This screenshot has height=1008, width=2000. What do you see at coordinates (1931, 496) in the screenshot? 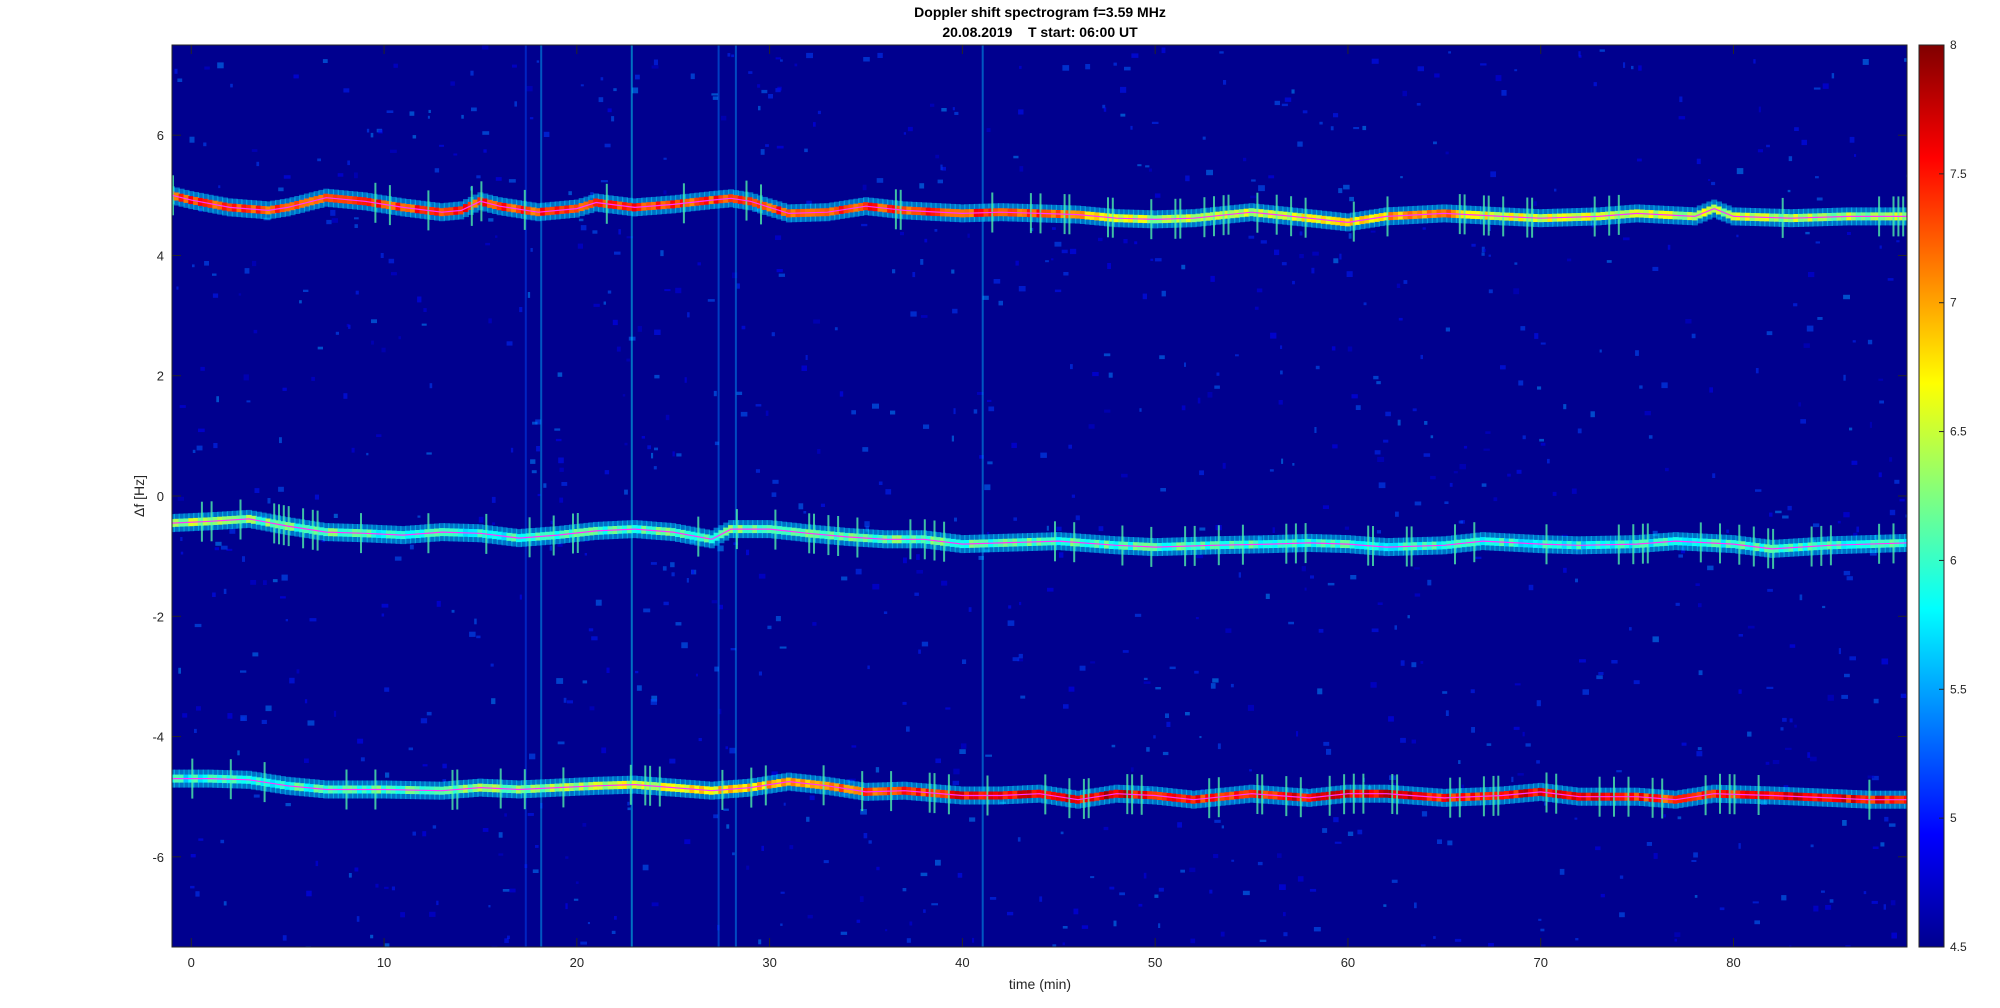
I see `colorbar` at bounding box center [1931, 496].